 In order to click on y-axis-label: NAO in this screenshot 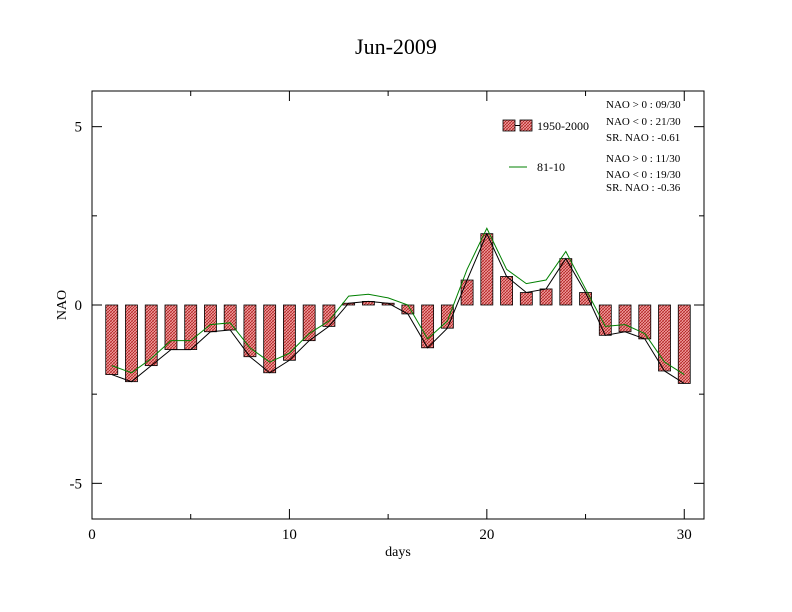, I will do `click(62, 305)`.